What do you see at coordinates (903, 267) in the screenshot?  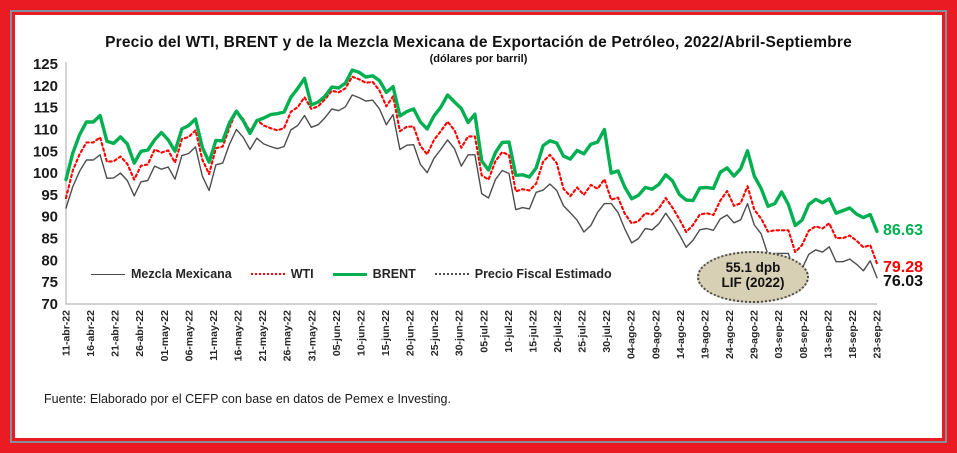 I see `end-label-wti: 79.28` at bounding box center [903, 267].